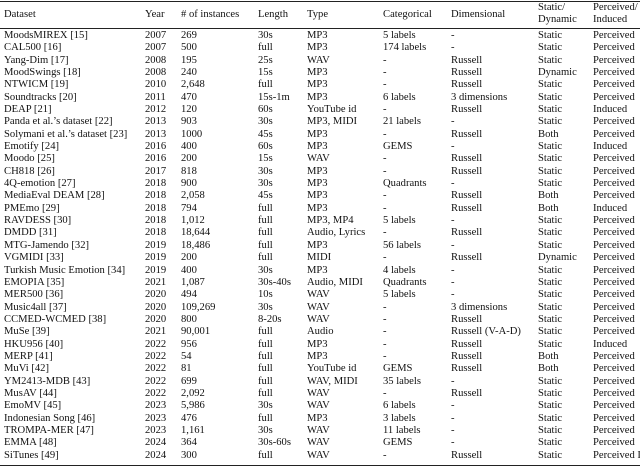  What do you see at coordinates (156, 134) in the screenshot?
I see `cell: 2013` at bounding box center [156, 134].